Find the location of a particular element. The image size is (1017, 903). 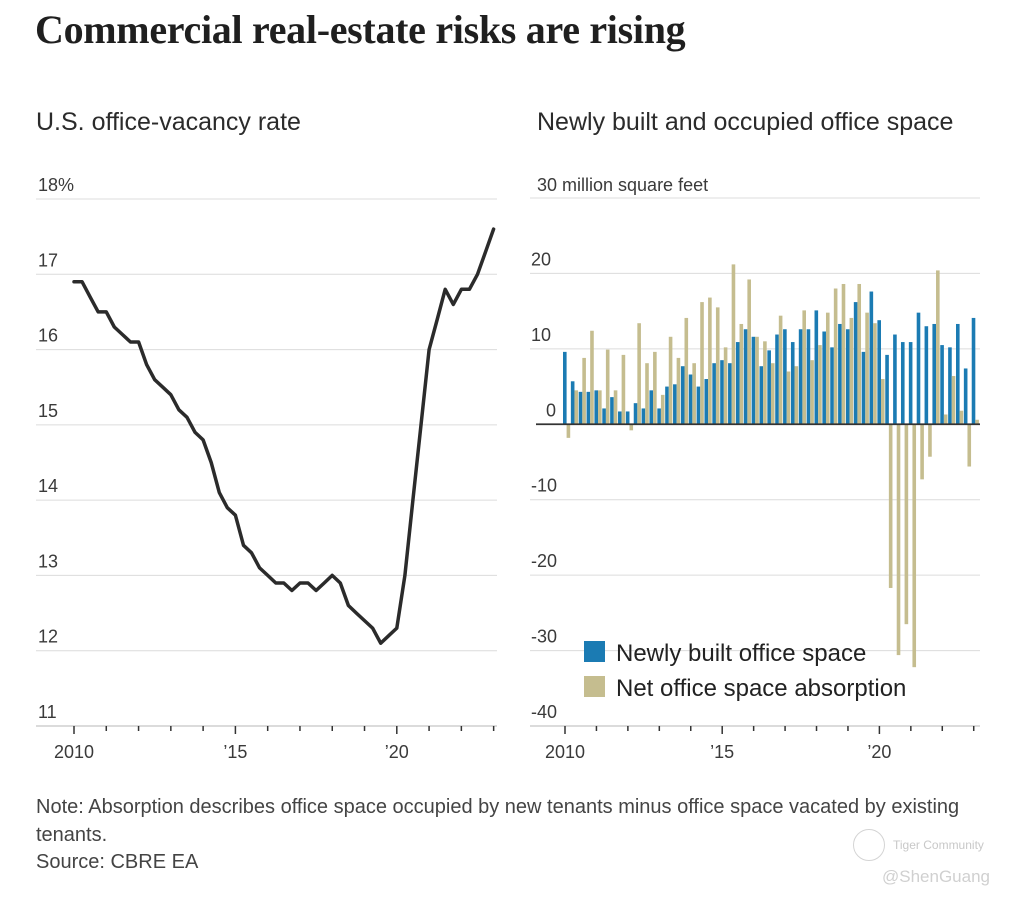

y-tick-label: 13 is located at coordinates (48, 561).